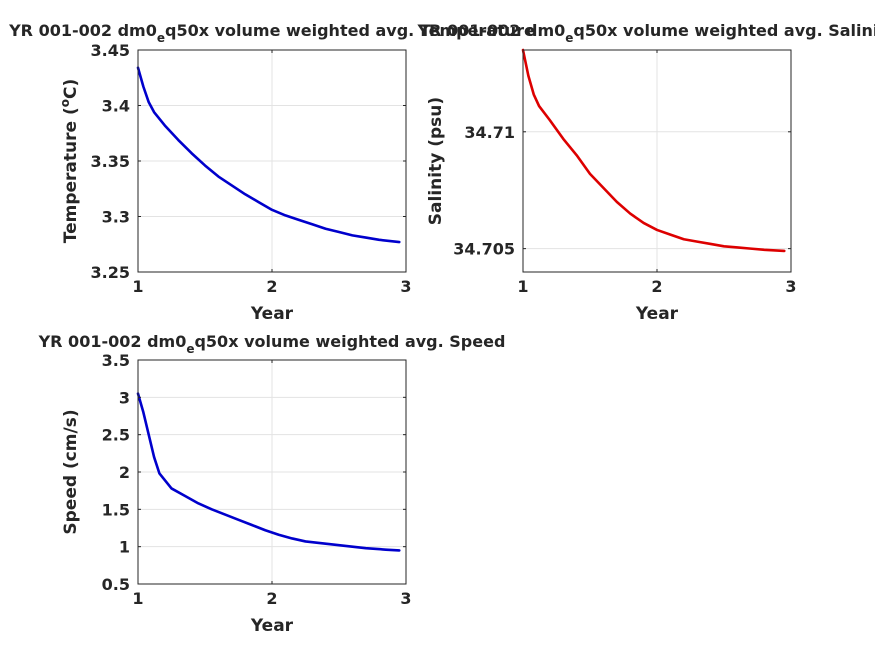 The width and height of the screenshot is (875, 656). What do you see at coordinates (484, 249) in the screenshot?
I see `y-tick-label: 34.705` at bounding box center [484, 249].